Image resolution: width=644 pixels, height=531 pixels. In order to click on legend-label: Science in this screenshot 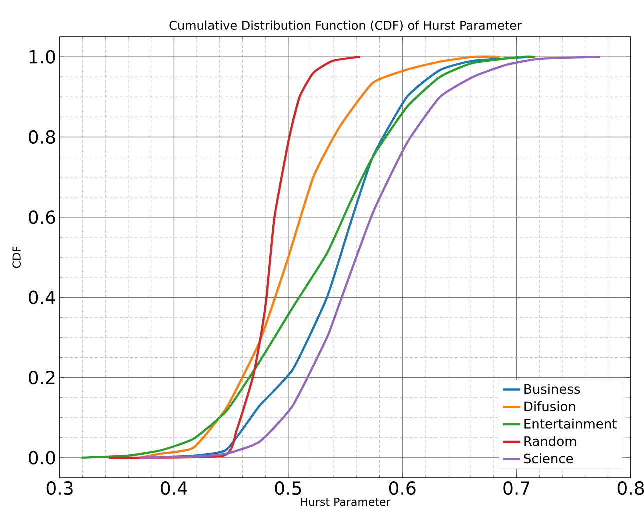, I will do `click(549, 459)`.